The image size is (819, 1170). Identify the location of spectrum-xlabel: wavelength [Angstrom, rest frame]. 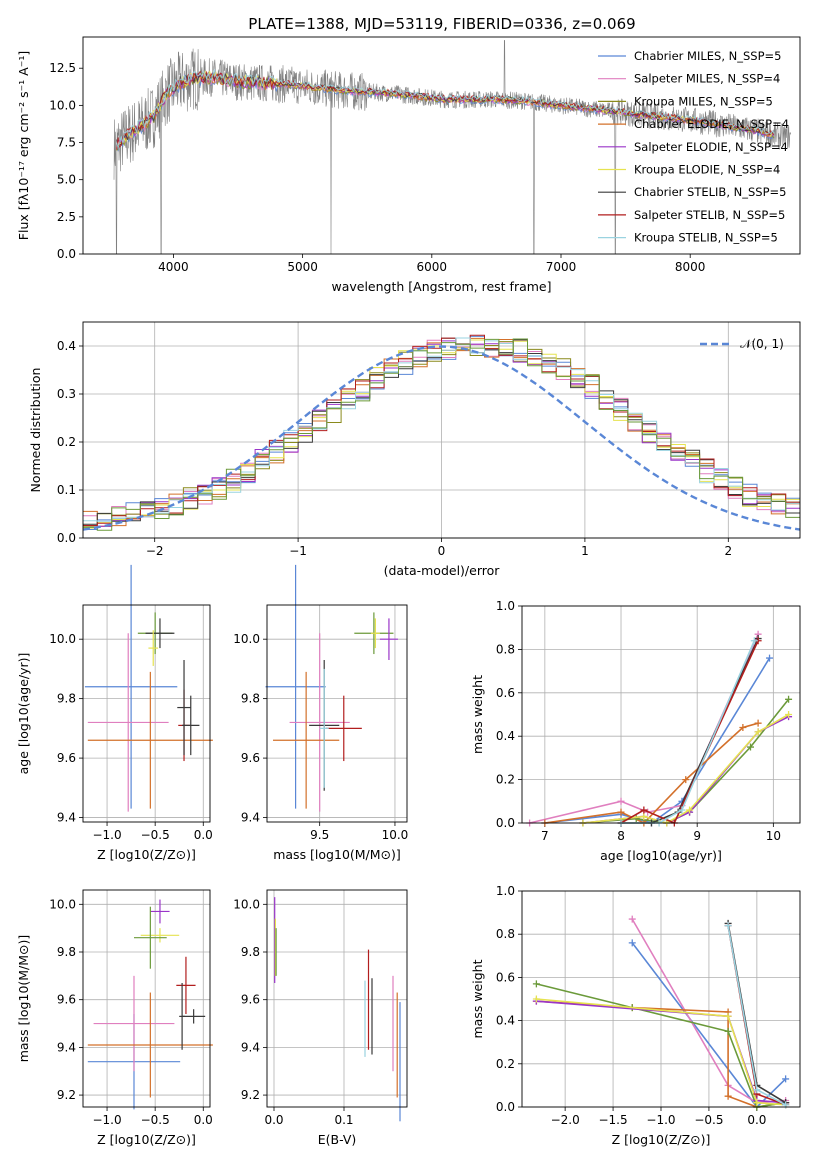
(441, 286).